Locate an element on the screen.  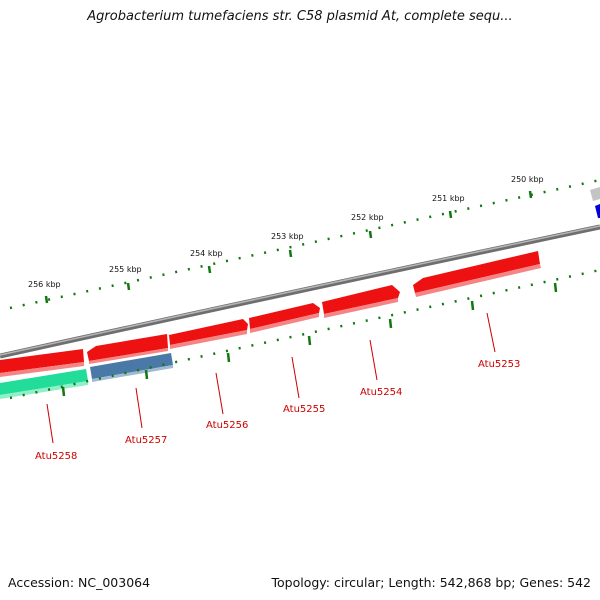
gene-feature-gray is located at coordinates (595, 194).